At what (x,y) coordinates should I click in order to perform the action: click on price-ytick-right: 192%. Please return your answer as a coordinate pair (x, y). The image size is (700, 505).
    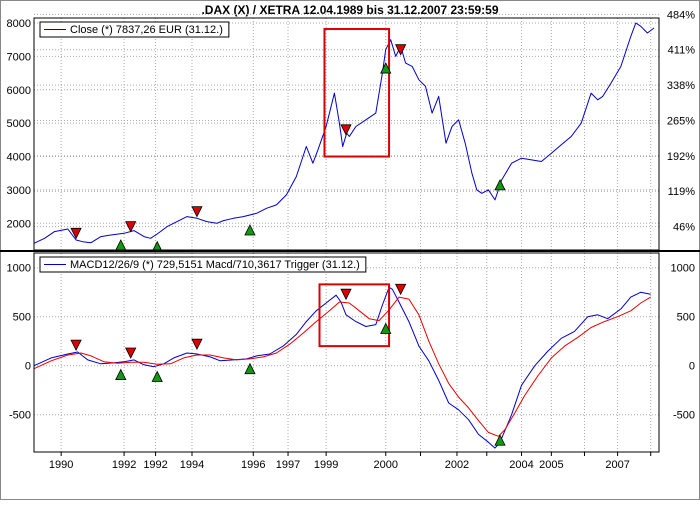
    Looking at the image, I should click on (681, 157).